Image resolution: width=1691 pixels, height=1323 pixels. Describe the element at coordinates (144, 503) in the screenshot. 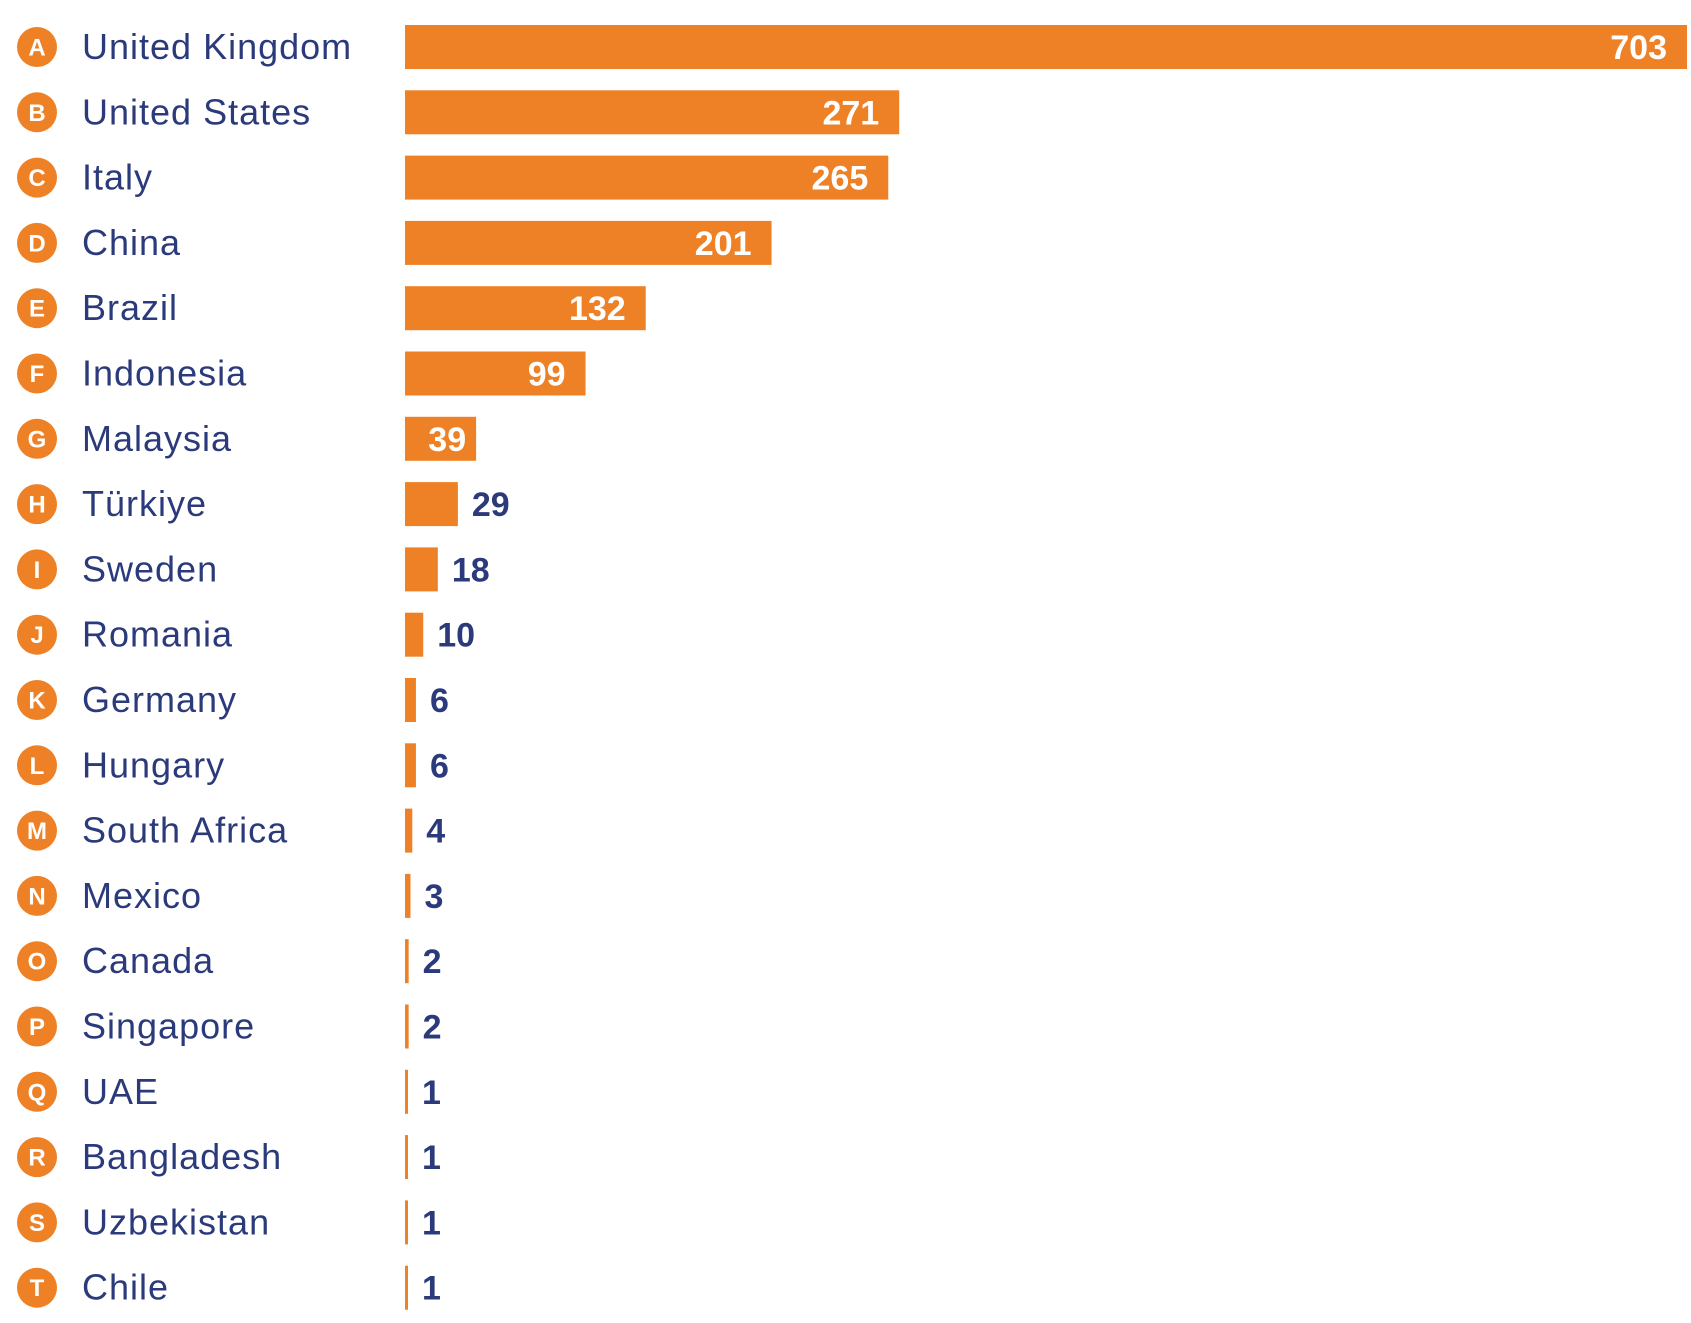

I see `category-label: Türkiye` at that location.